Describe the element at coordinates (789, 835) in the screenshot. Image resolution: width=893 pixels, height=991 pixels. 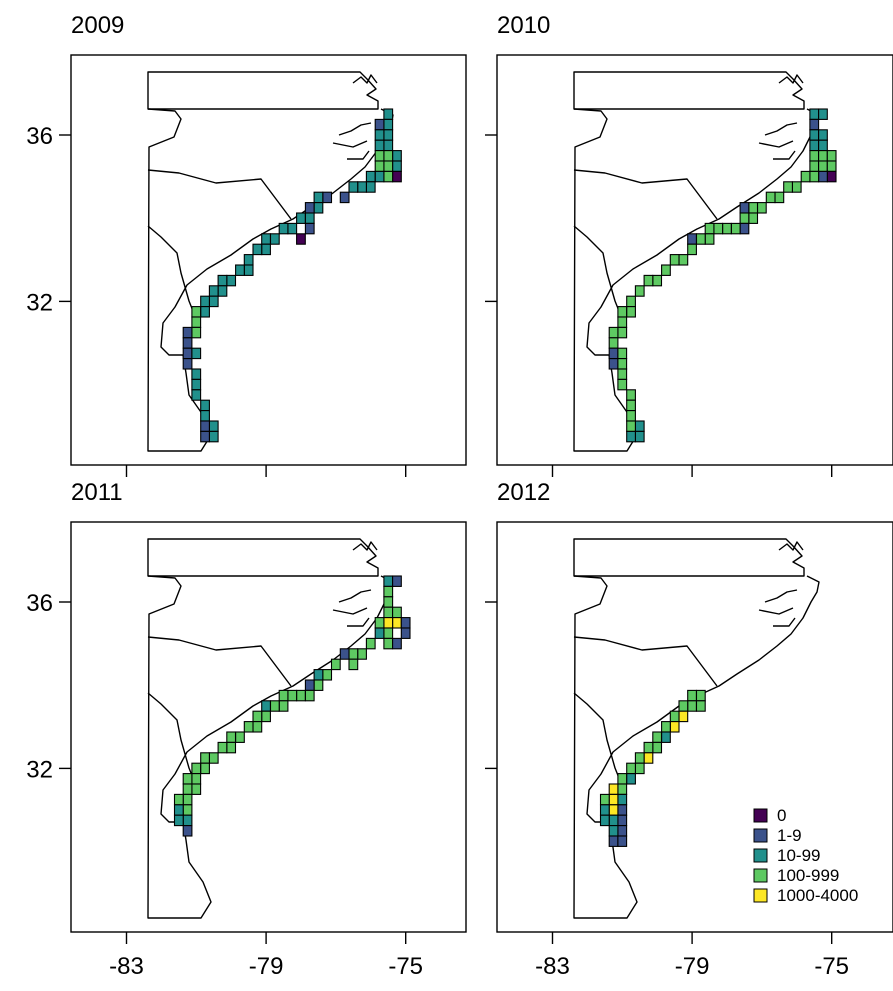
I see `legend-label: 1-9` at that location.